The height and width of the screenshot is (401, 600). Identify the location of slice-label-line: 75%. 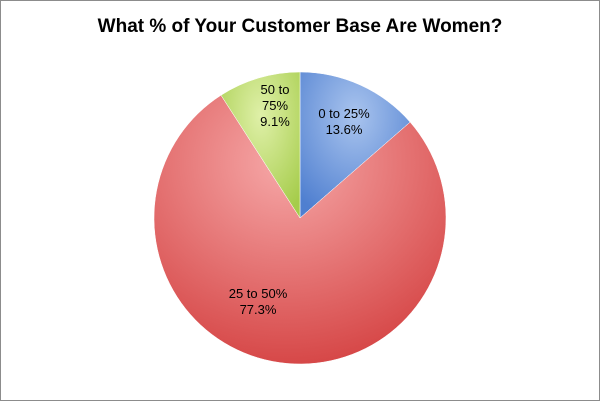
(275, 105).